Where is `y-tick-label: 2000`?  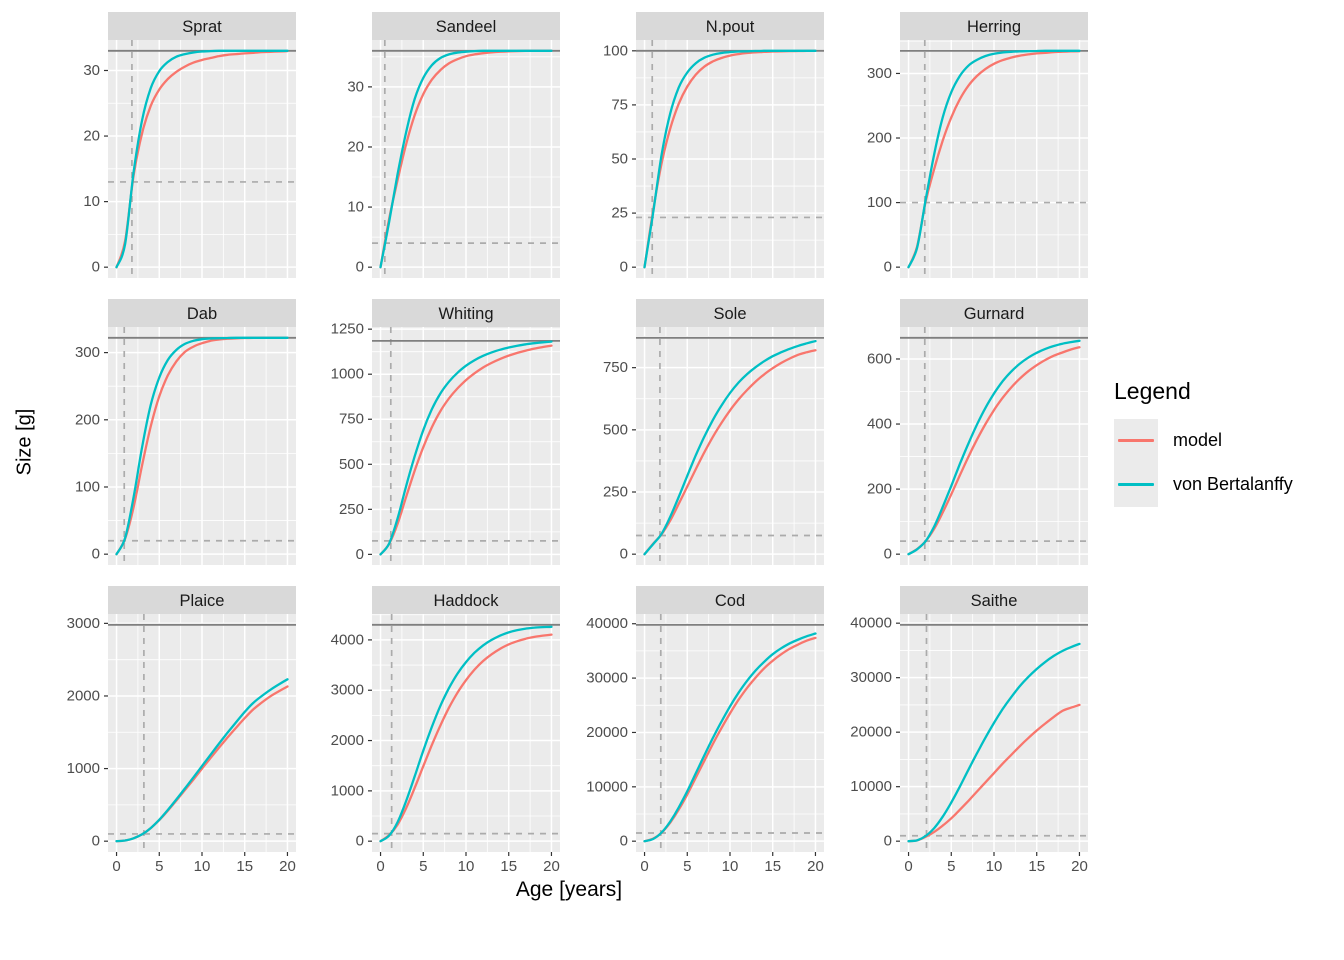 y-tick-label: 2000 is located at coordinates (83, 695).